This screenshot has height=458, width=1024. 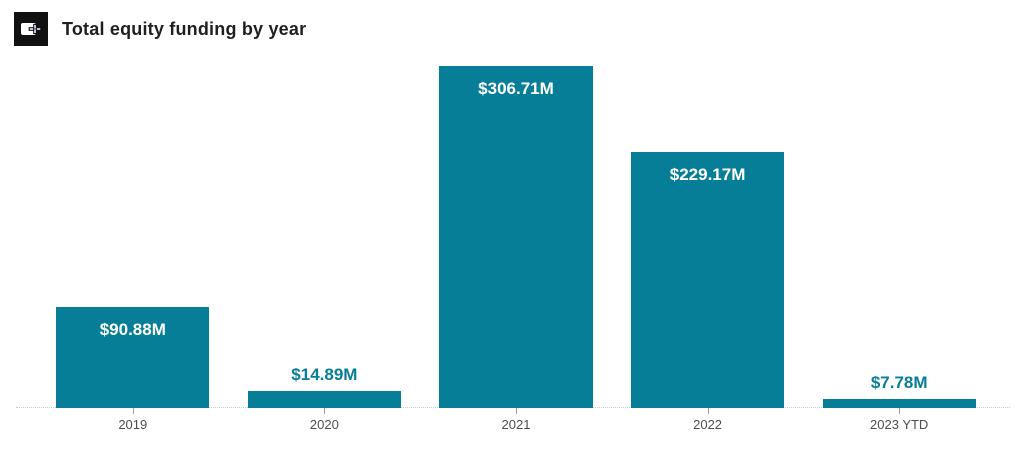 What do you see at coordinates (133, 357) in the screenshot?
I see `bar-2019` at bounding box center [133, 357].